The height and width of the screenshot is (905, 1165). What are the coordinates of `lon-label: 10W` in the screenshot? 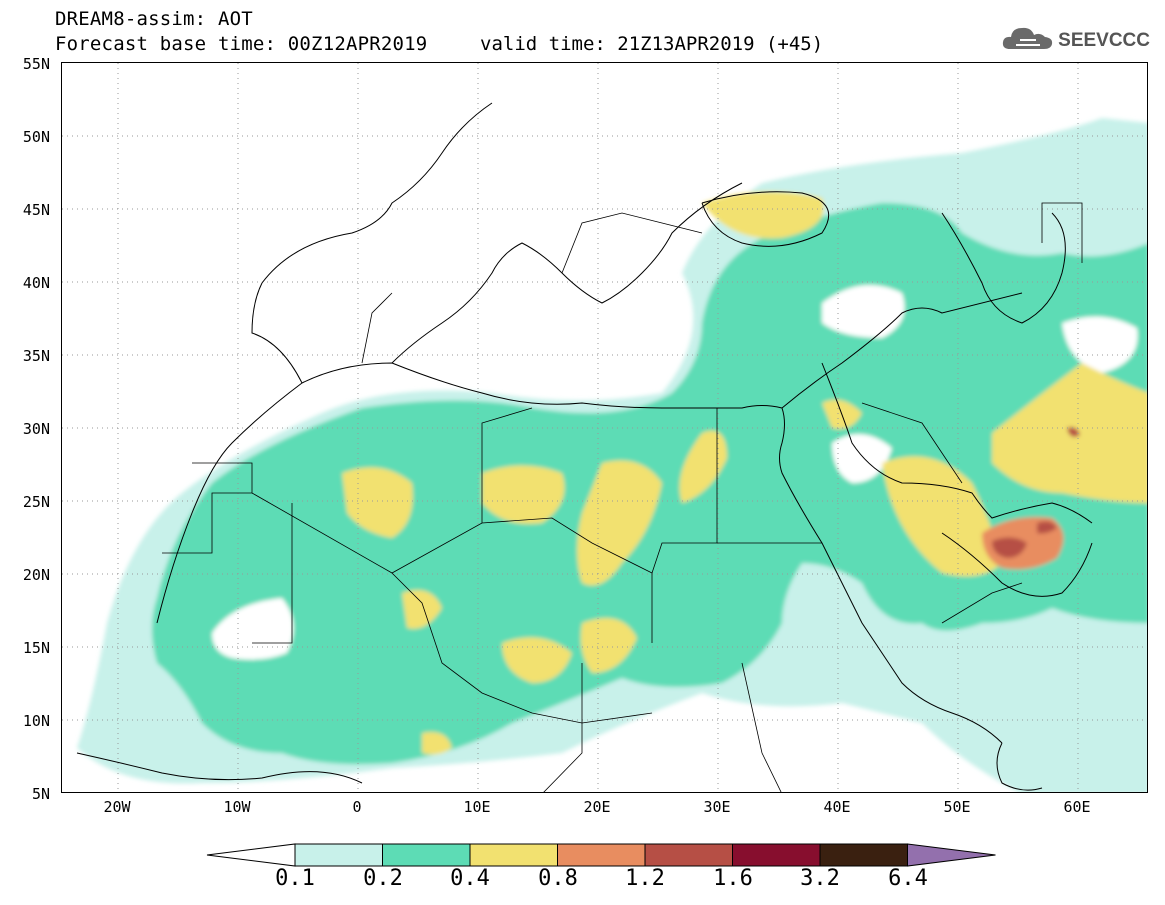 It's located at (237, 807).